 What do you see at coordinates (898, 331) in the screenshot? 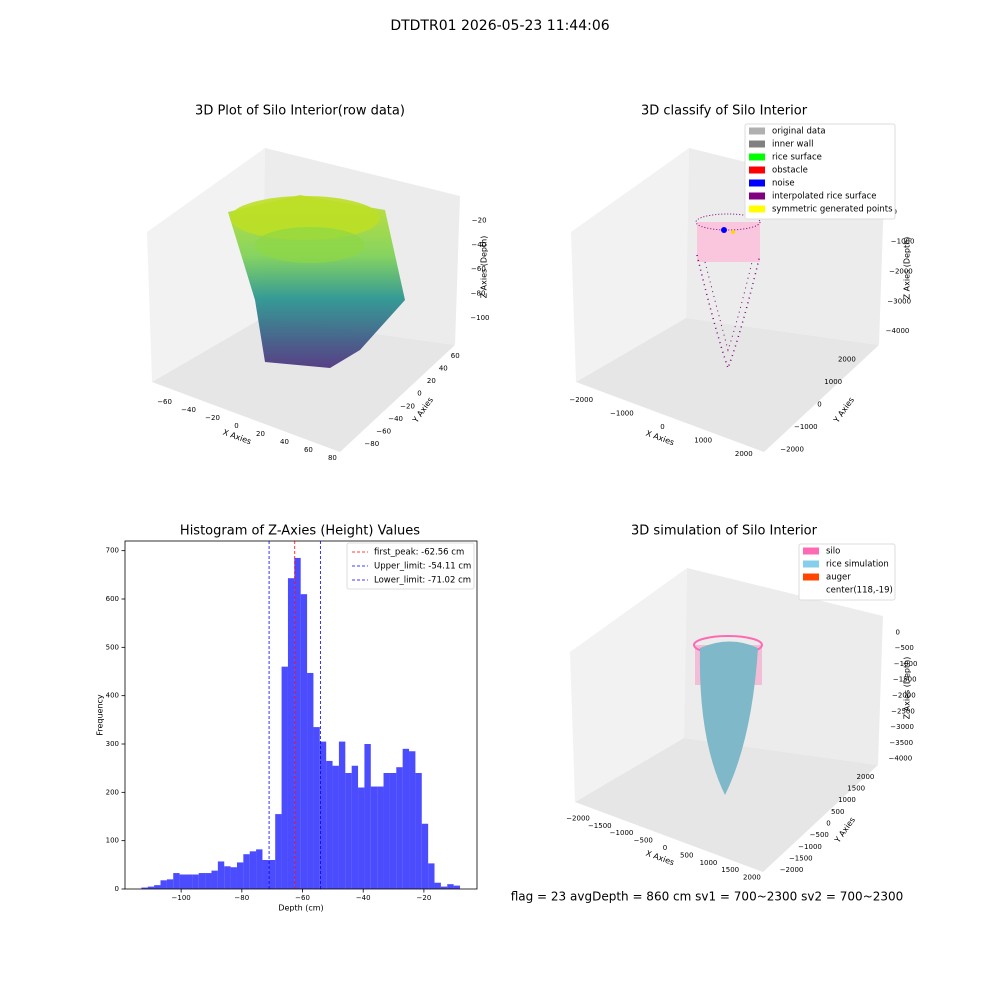
I see `z-tick-label: −4000` at bounding box center [898, 331].